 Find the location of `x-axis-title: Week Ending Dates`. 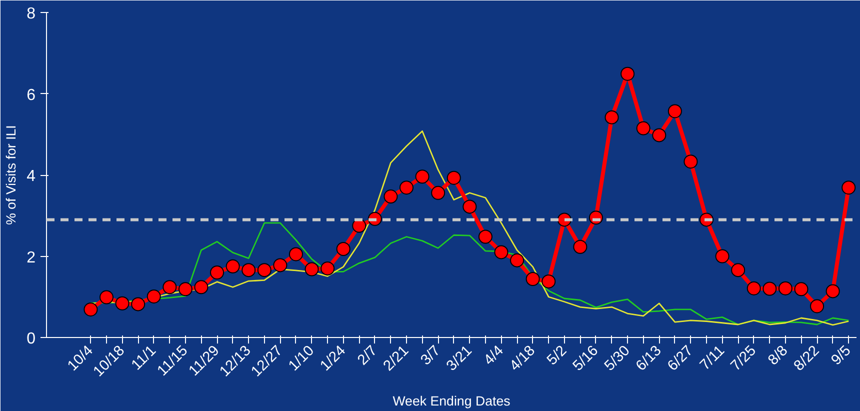

x-axis-title: Week Ending Dates is located at coordinates (451, 401).